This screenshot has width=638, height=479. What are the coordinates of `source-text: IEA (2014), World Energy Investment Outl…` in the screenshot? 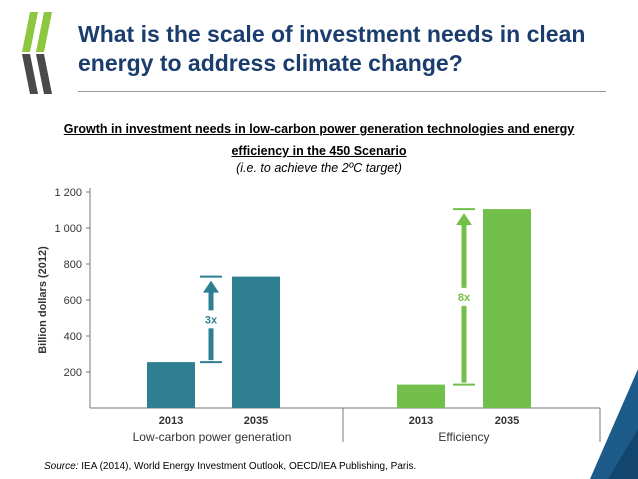 It's located at (249, 466).